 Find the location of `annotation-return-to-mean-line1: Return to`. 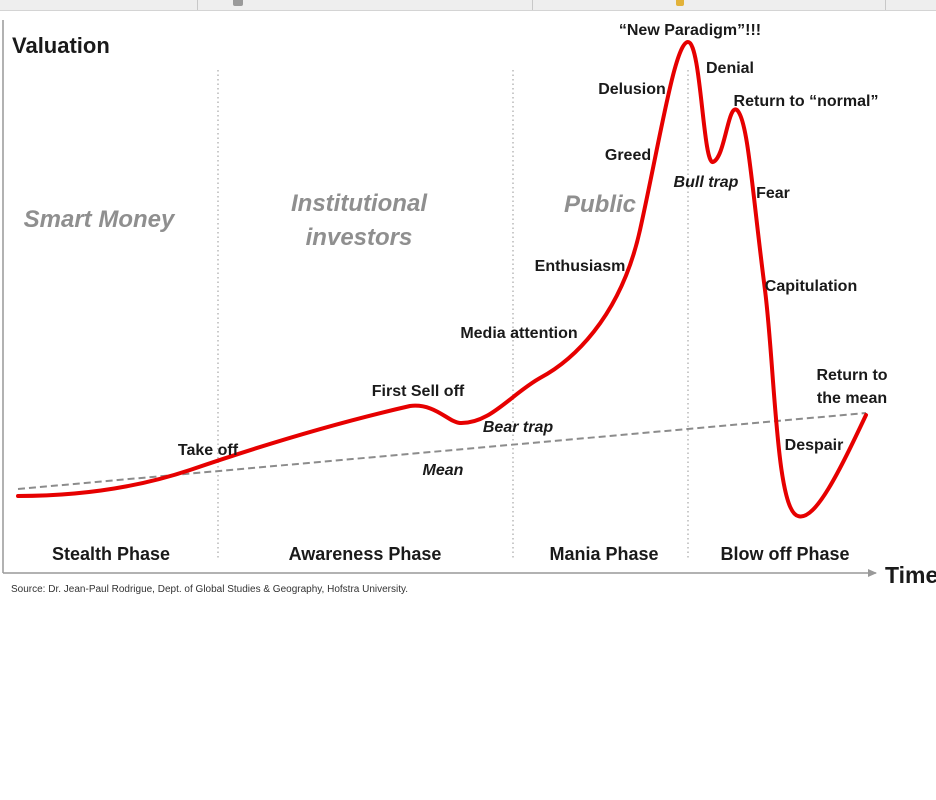

annotation-return-to-mean-line1: Return to is located at coordinates (851, 375).